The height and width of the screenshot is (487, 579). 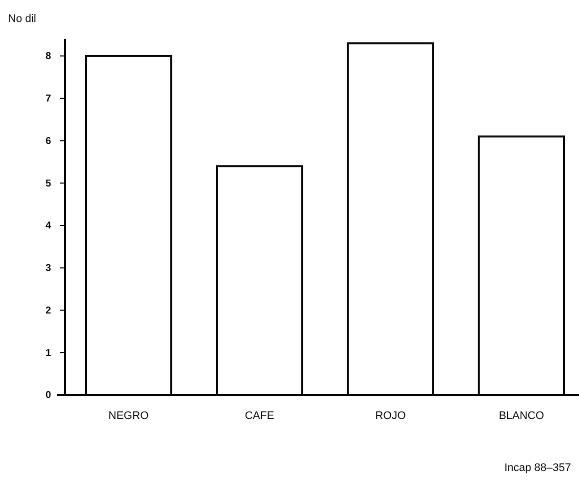 What do you see at coordinates (48, 396) in the screenshot?
I see `y-tick-label: 0` at bounding box center [48, 396].